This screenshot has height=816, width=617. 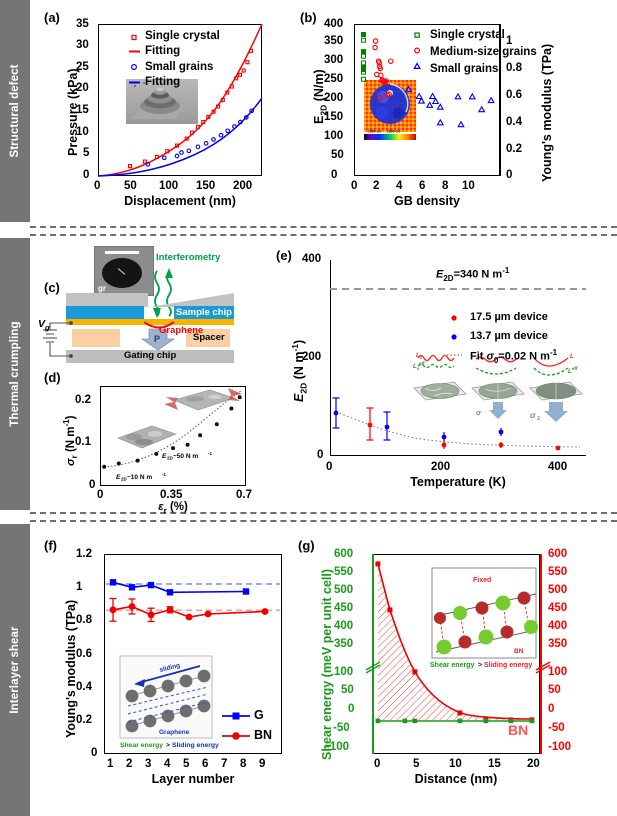 I want to click on panel-b-data: 1580 cm 1600 cm, so click(x=428, y=86).